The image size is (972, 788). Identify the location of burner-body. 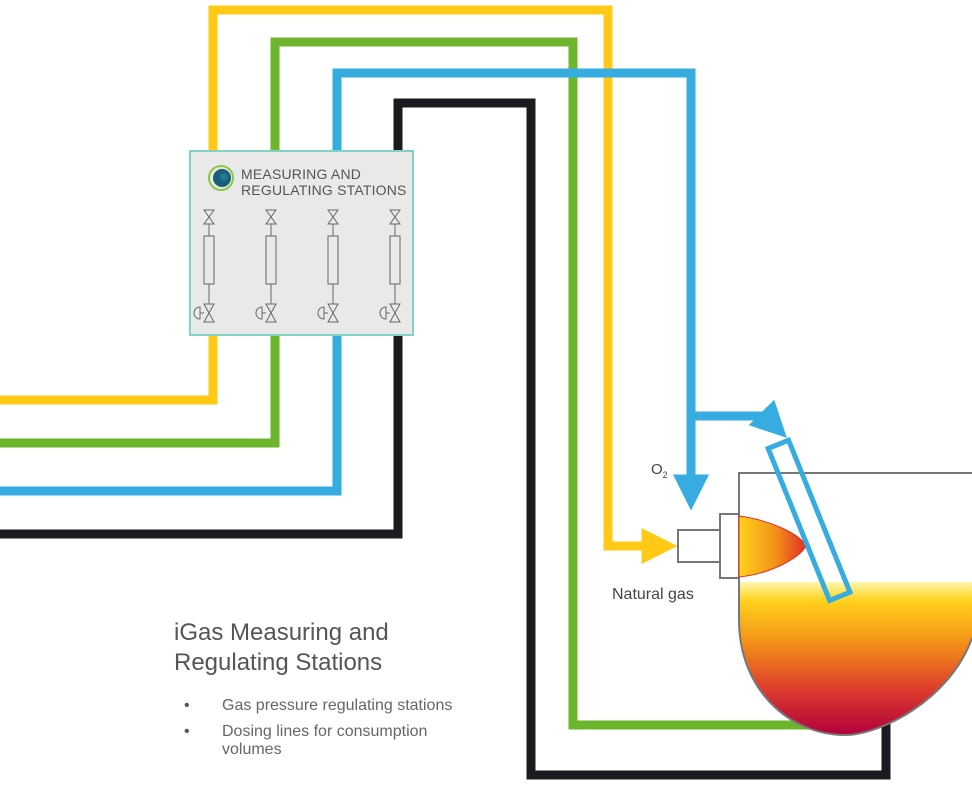
(699, 546).